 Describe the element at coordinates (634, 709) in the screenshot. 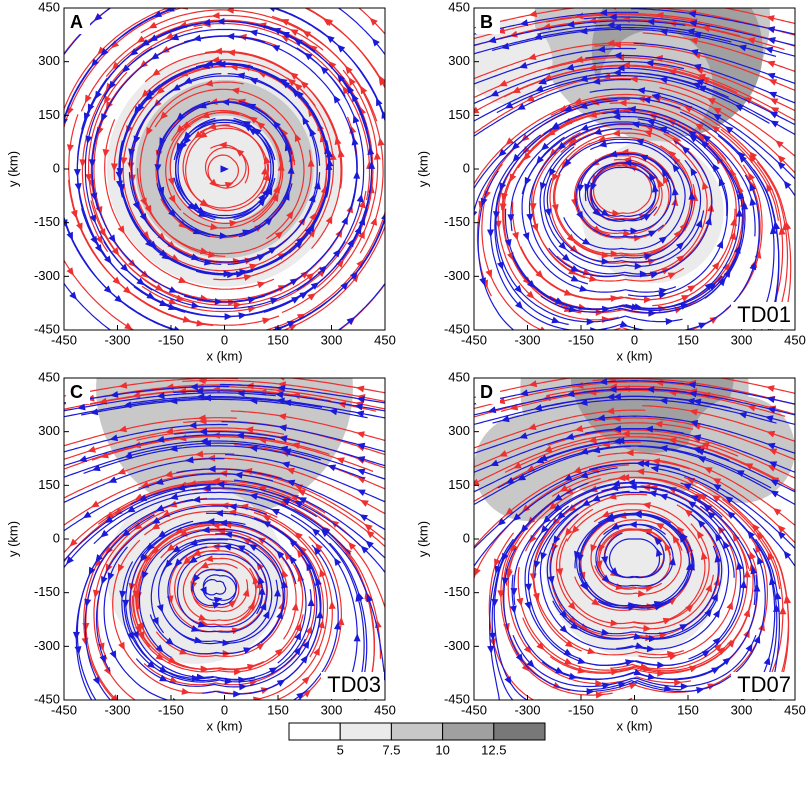

I see `x-tick-label: 0` at that location.